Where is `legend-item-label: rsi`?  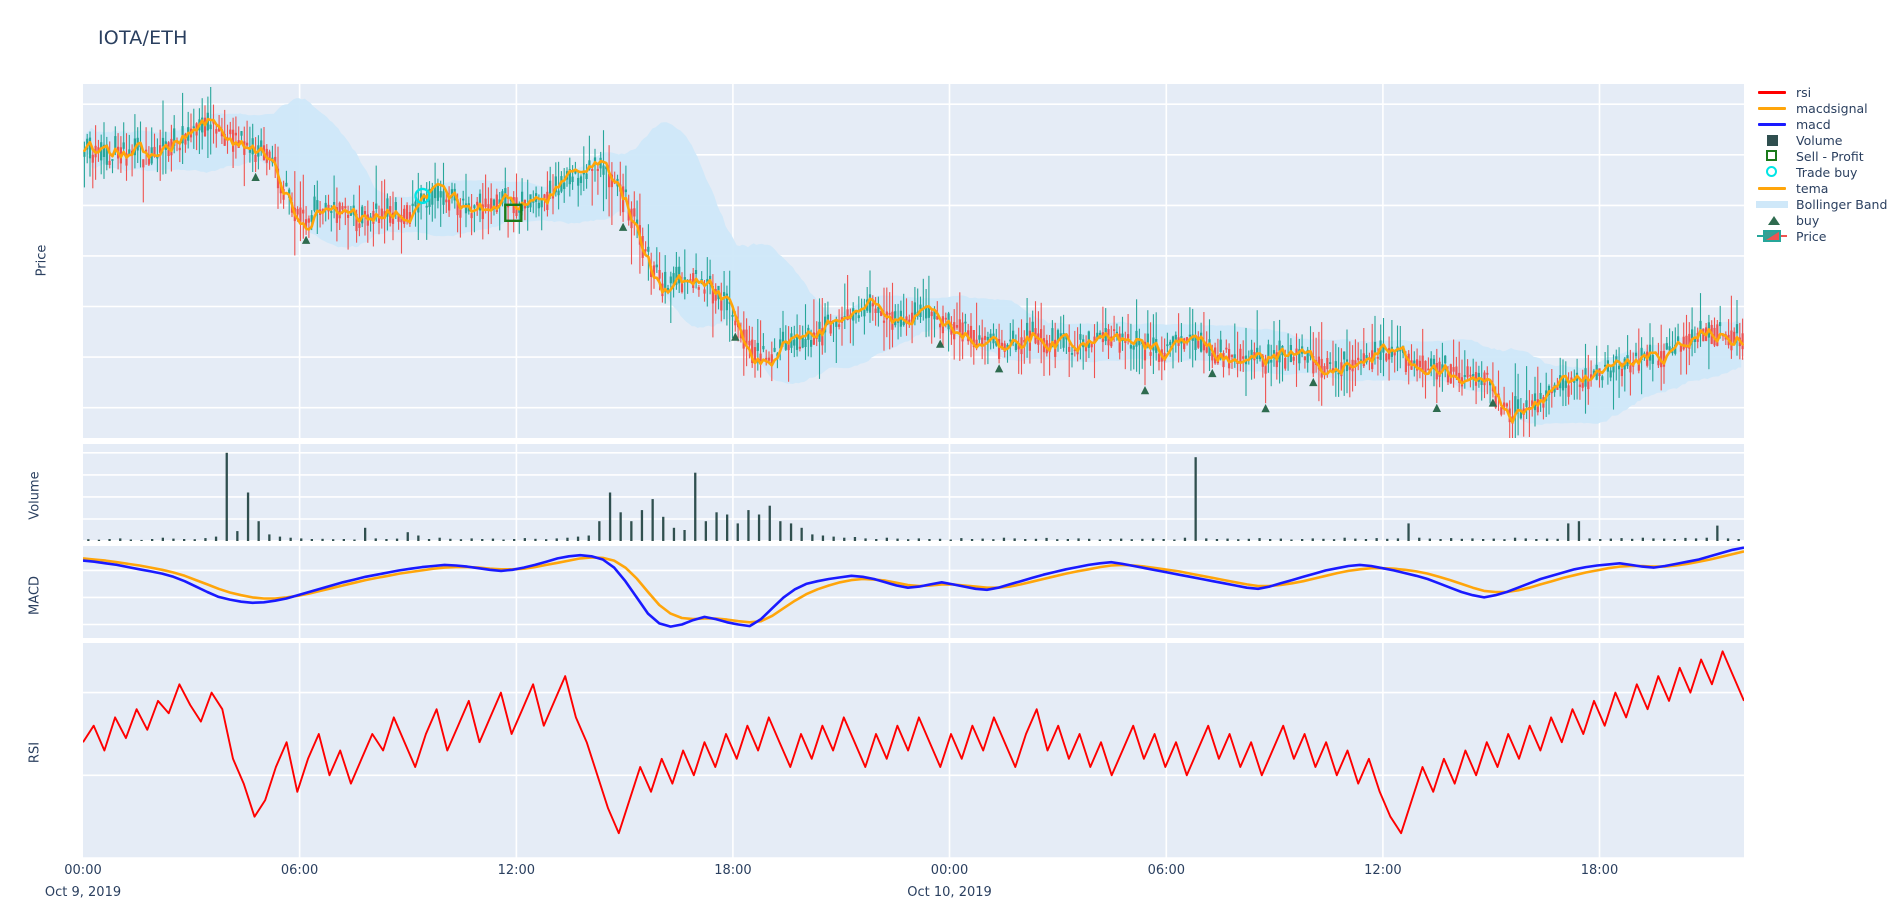
legend-item-label: rsi is located at coordinates (1804, 92).